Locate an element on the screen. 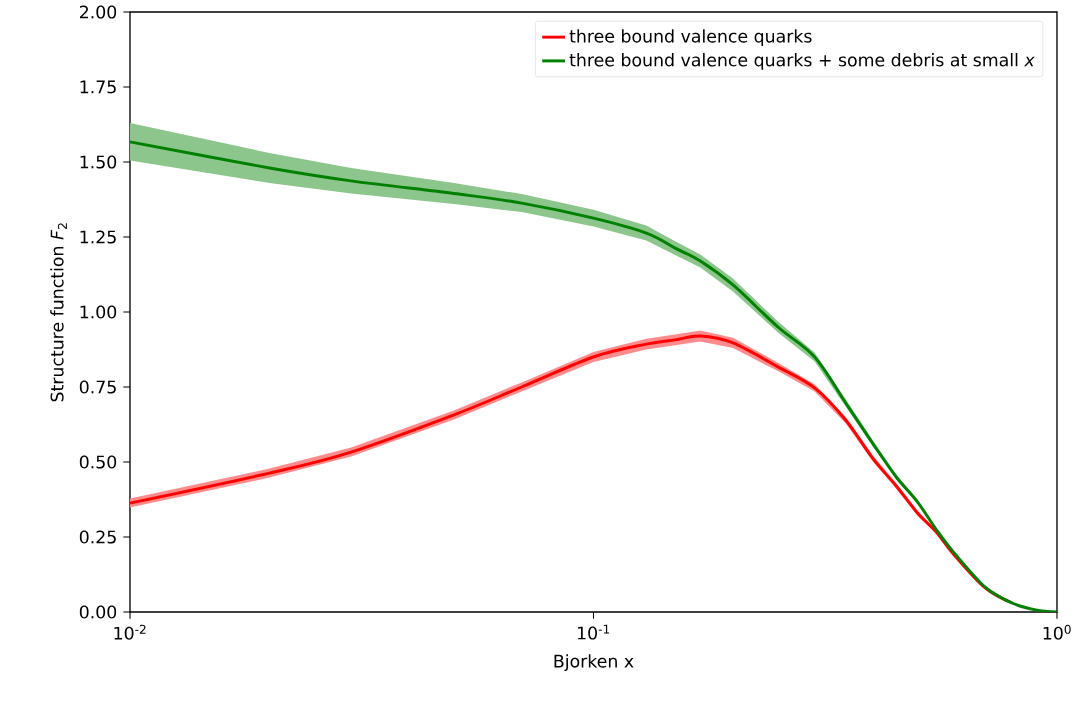 The height and width of the screenshot is (706, 1086). y-tick-label: 1.50 is located at coordinates (98, 162).